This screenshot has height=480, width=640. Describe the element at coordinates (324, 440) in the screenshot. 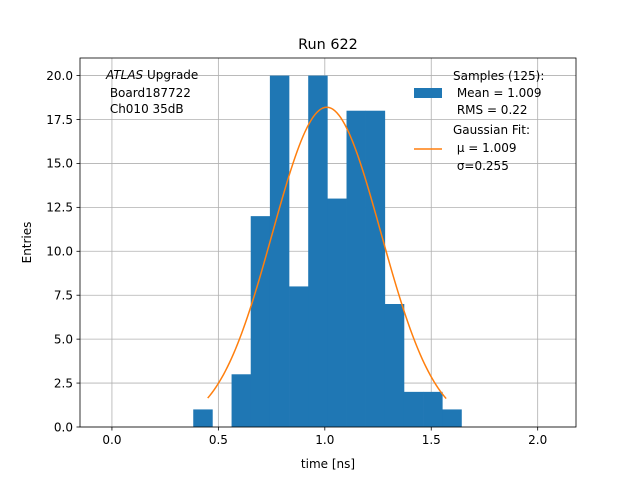

I see `x-tick-label: 1.0` at that location.